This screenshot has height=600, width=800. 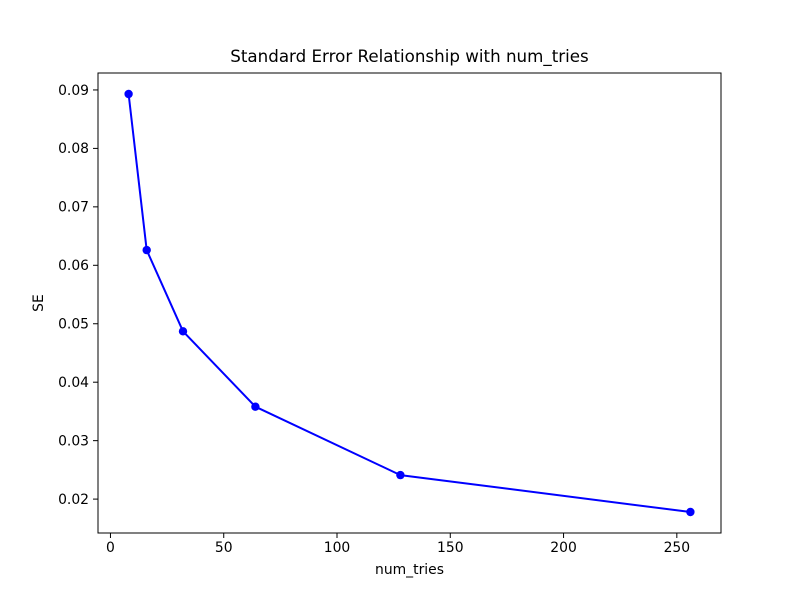 What do you see at coordinates (73, 149) in the screenshot?
I see `y-tick-label: 0.08` at bounding box center [73, 149].